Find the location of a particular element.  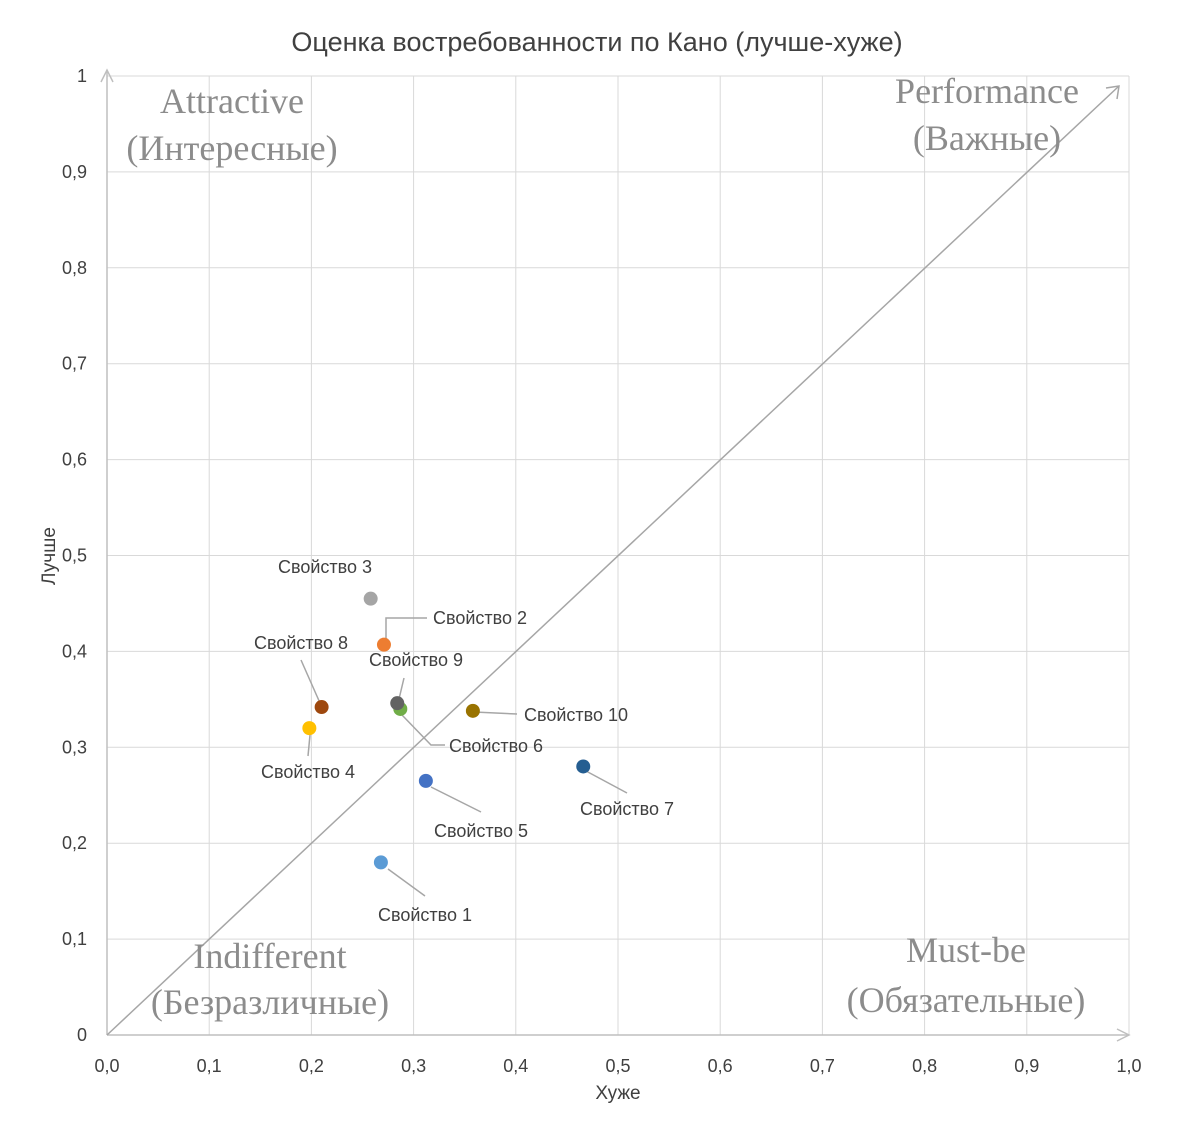

quadrant-label-performance: (Важные) is located at coordinates (987, 138).